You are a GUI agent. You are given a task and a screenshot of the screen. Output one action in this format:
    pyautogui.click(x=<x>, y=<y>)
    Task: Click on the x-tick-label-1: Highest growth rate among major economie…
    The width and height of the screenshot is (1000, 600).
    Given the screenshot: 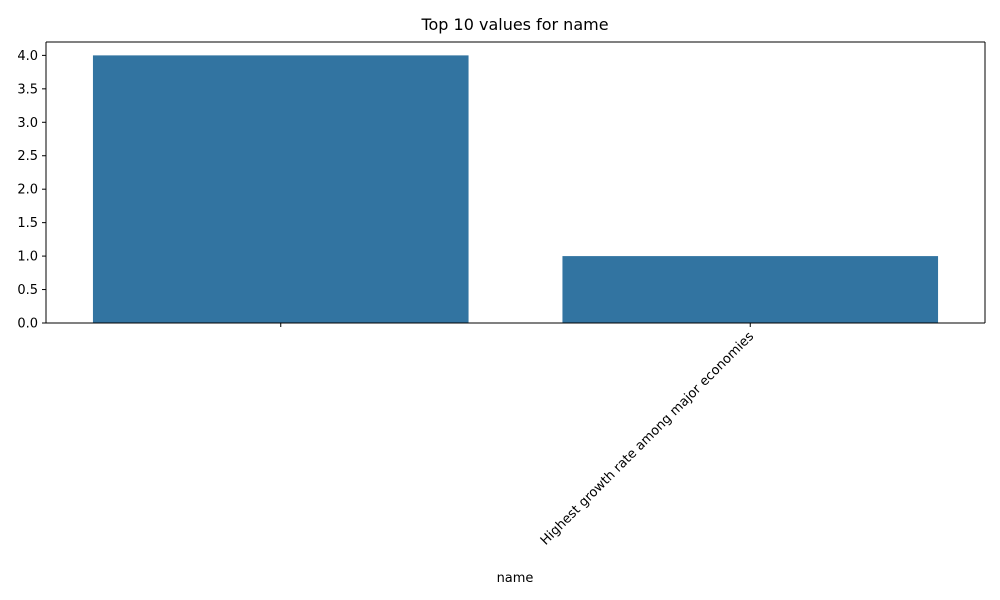 What is the action you would take?
    pyautogui.click(x=647, y=438)
    